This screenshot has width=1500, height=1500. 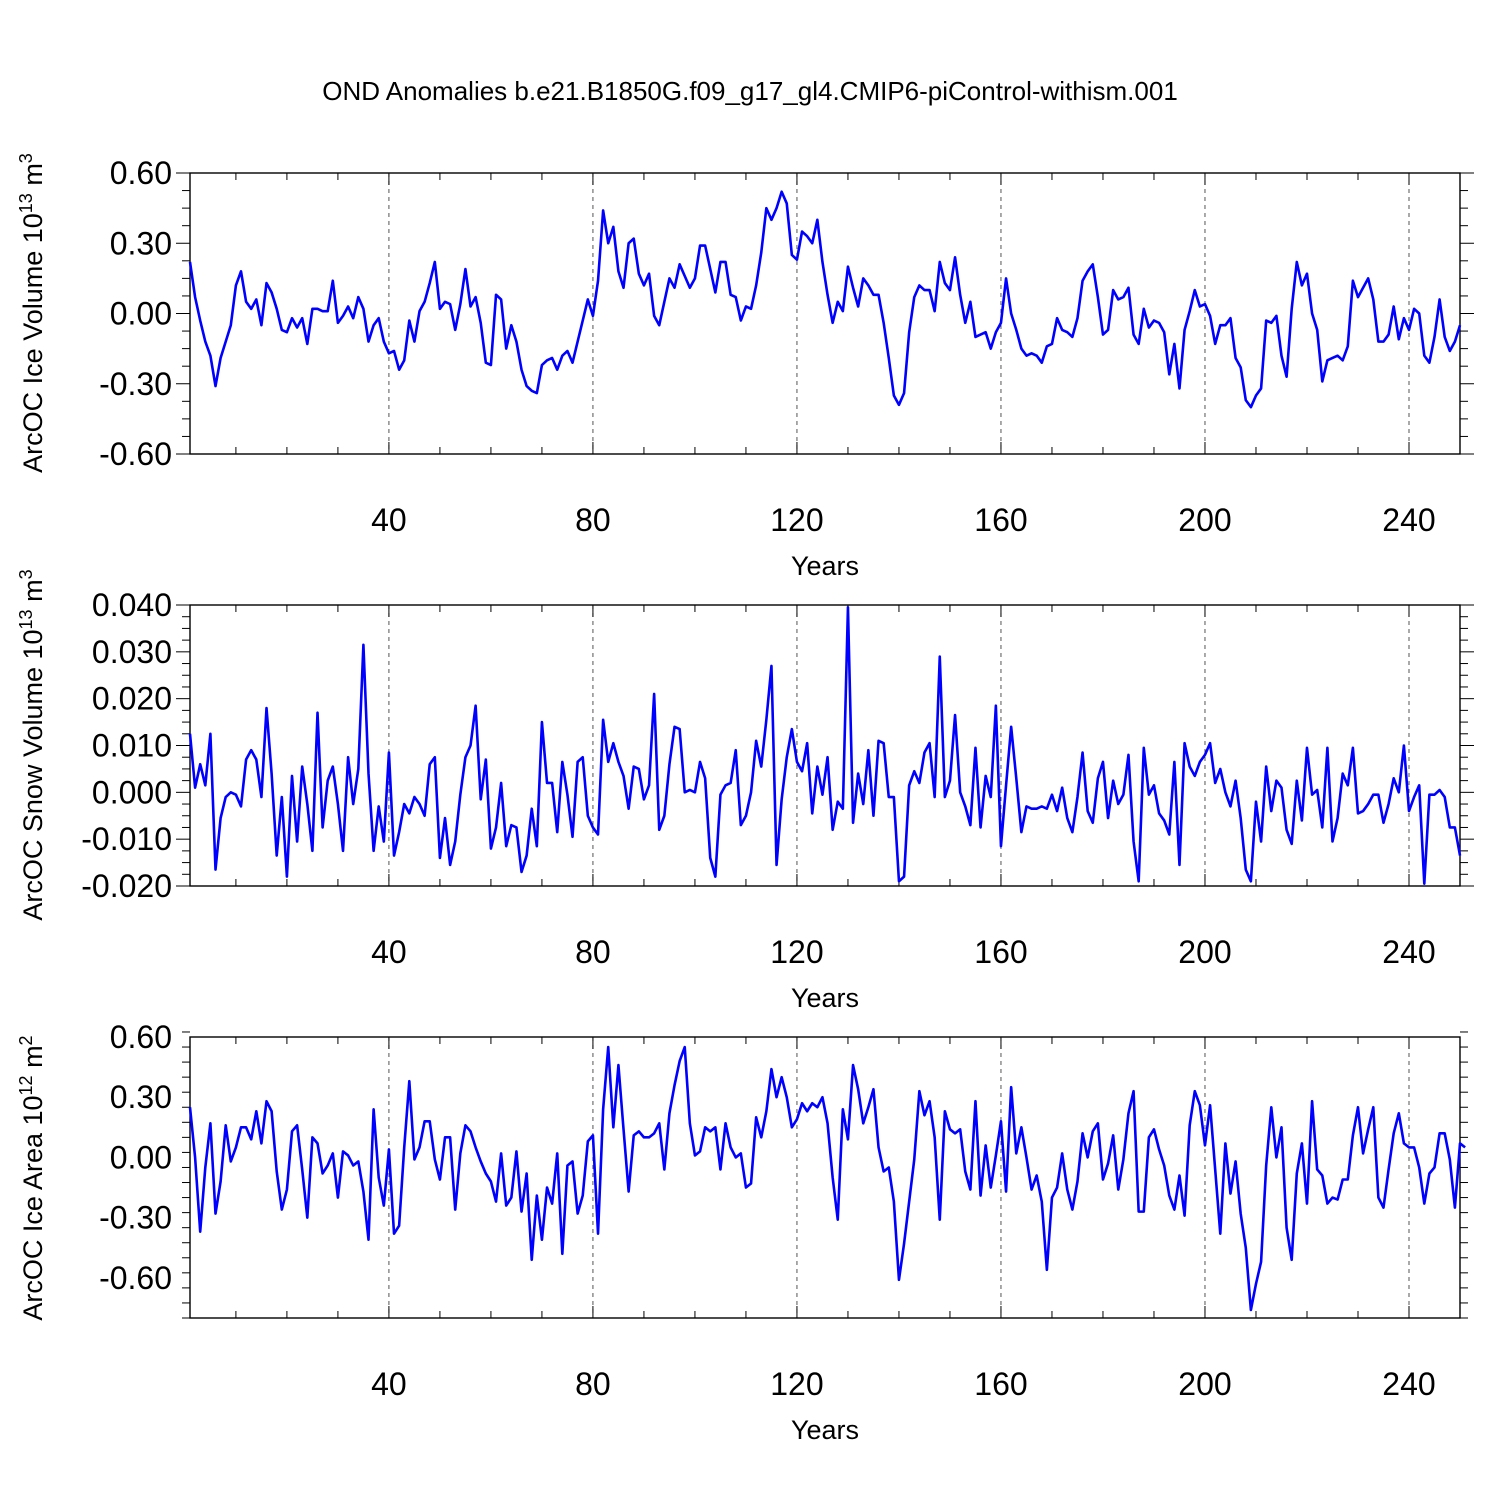 What do you see at coordinates (126, 839) in the screenshot?
I see `y-tick-label: -0.010` at bounding box center [126, 839].